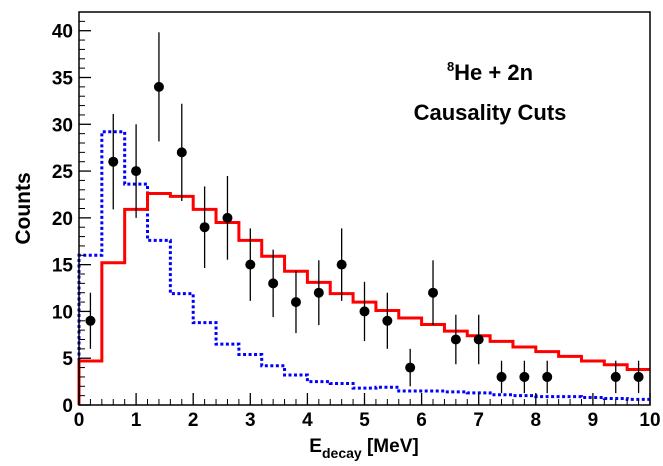 Image resolution: width=663 pixels, height=466 pixels. I want to click on x-tick-label: 3, so click(250, 420).